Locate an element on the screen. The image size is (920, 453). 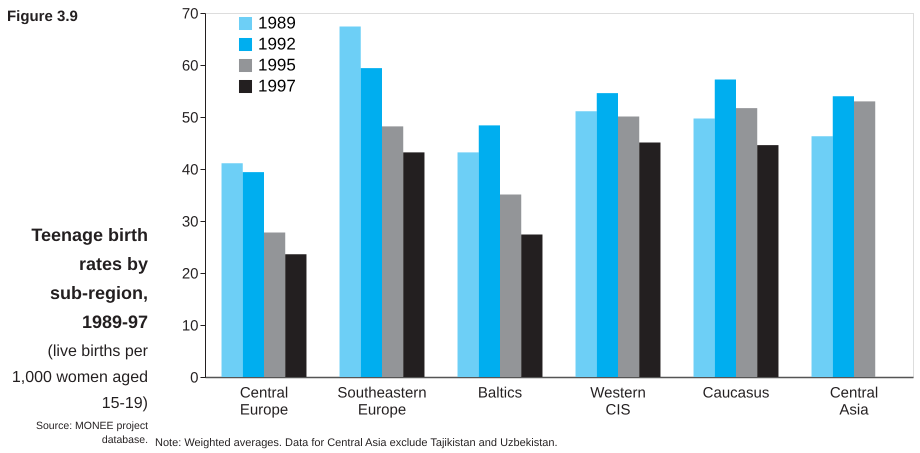
legend-label: 1992 is located at coordinates (277, 44).